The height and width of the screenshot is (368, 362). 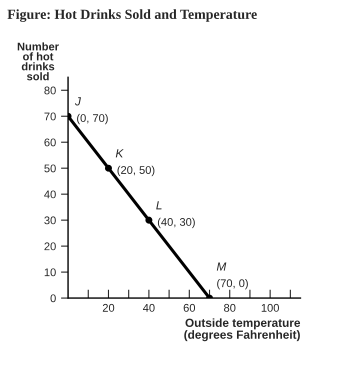 I want to click on annotation: K, so click(x=120, y=153).